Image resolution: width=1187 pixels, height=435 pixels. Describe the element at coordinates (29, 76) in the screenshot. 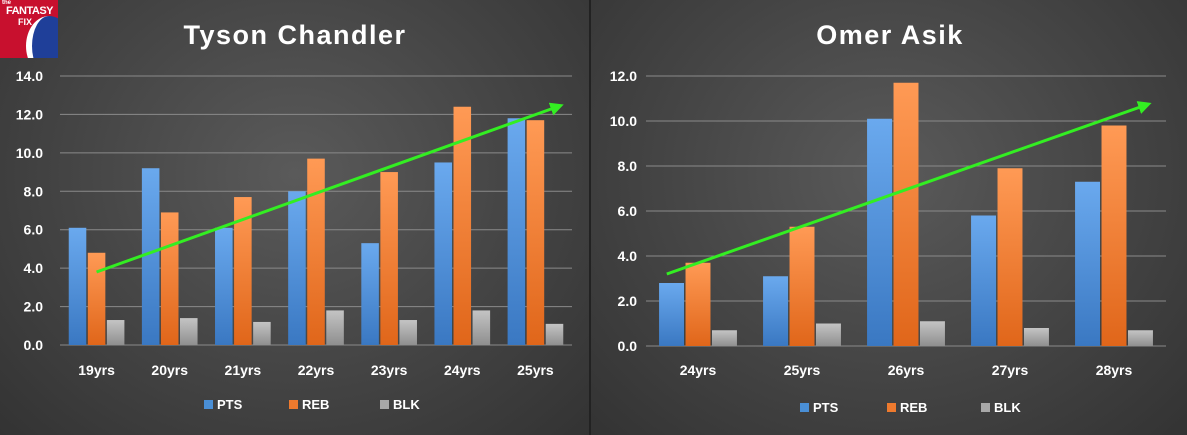

I see `y-tick-label: 14.0` at that location.